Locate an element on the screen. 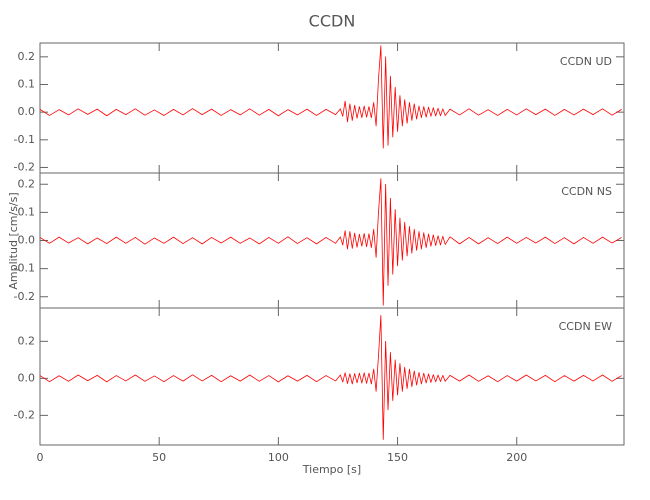 The image size is (650, 500). x-tick-label: 0 is located at coordinates (40, 457).